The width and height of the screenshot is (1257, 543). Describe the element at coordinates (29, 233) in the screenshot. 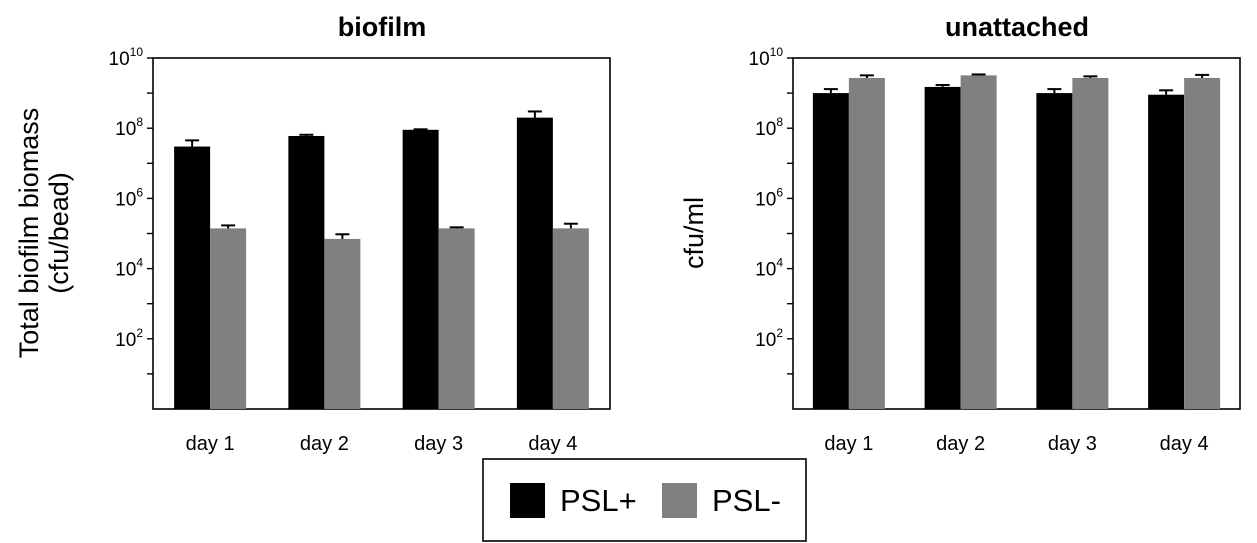

I see `y-axis-label: Total biofilm biomass` at that location.